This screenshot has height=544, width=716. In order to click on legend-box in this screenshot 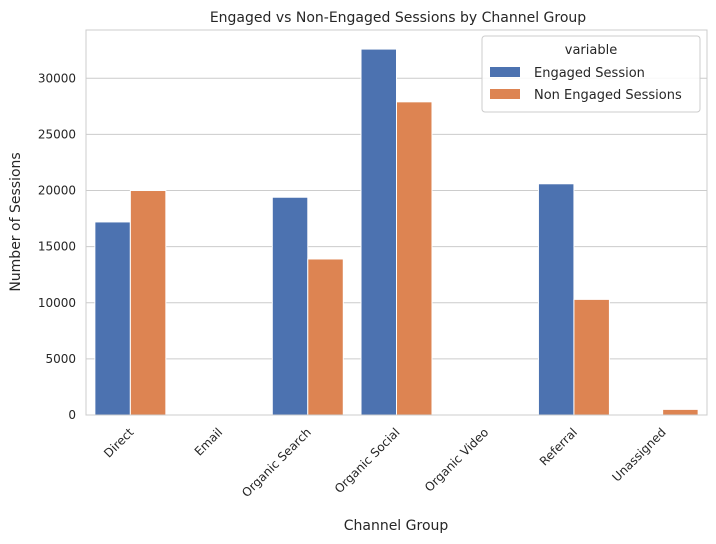, I will do `click(591, 74)`.